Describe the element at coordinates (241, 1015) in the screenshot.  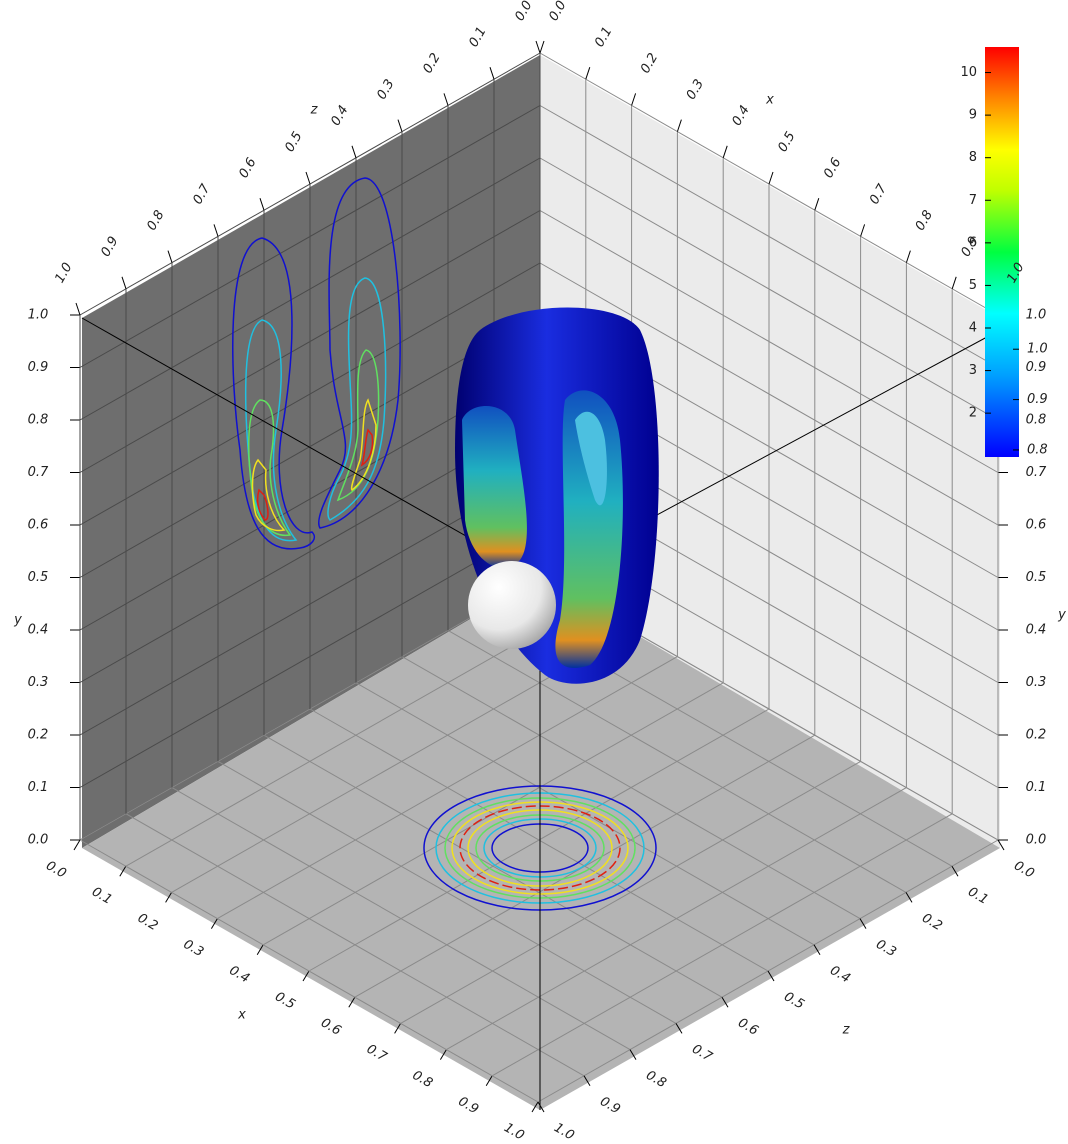
I see `axis-title: x` at that location.